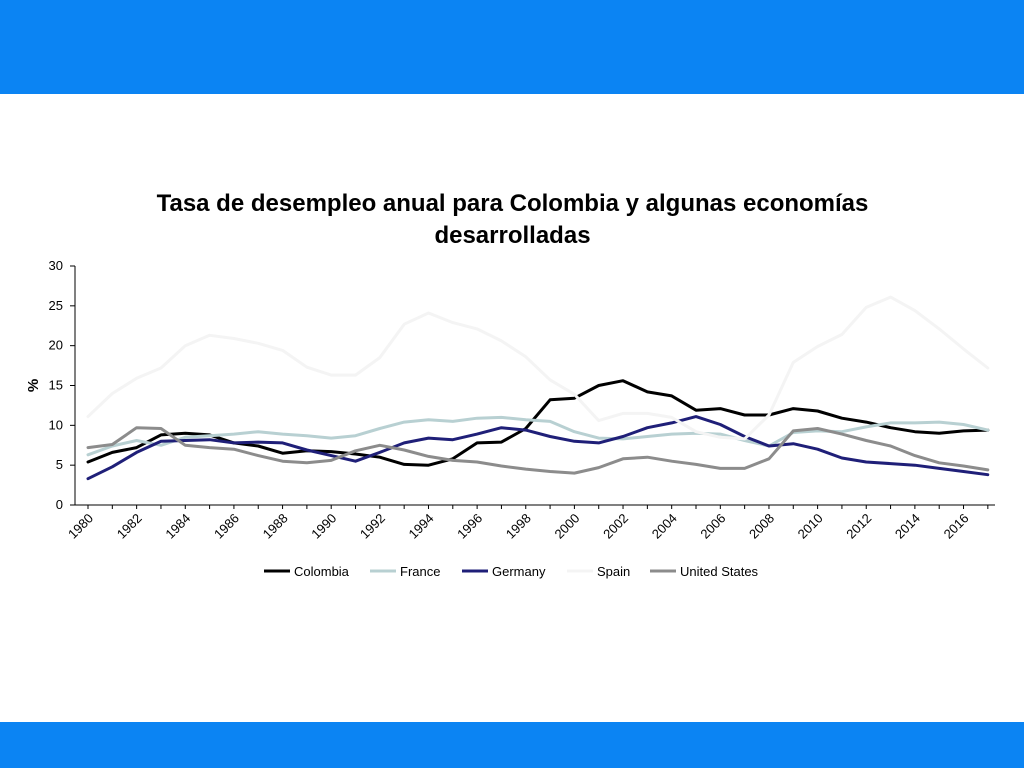 The width and height of the screenshot is (1024, 768). What do you see at coordinates (322, 571) in the screenshot?
I see `legend-label-colombia: Colombia` at bounding box center [322, 571].